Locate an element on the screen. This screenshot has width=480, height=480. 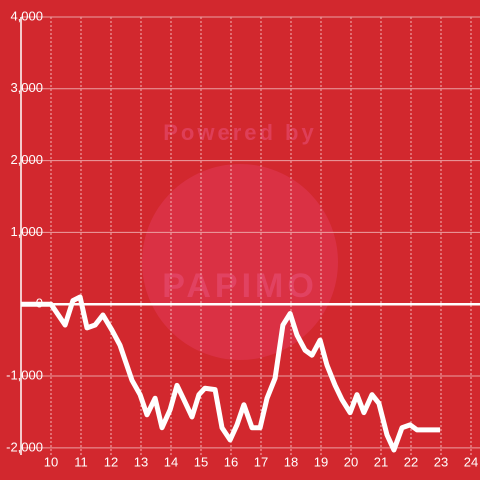
x-tick-label: 11 is located at coordinates (81, 461).